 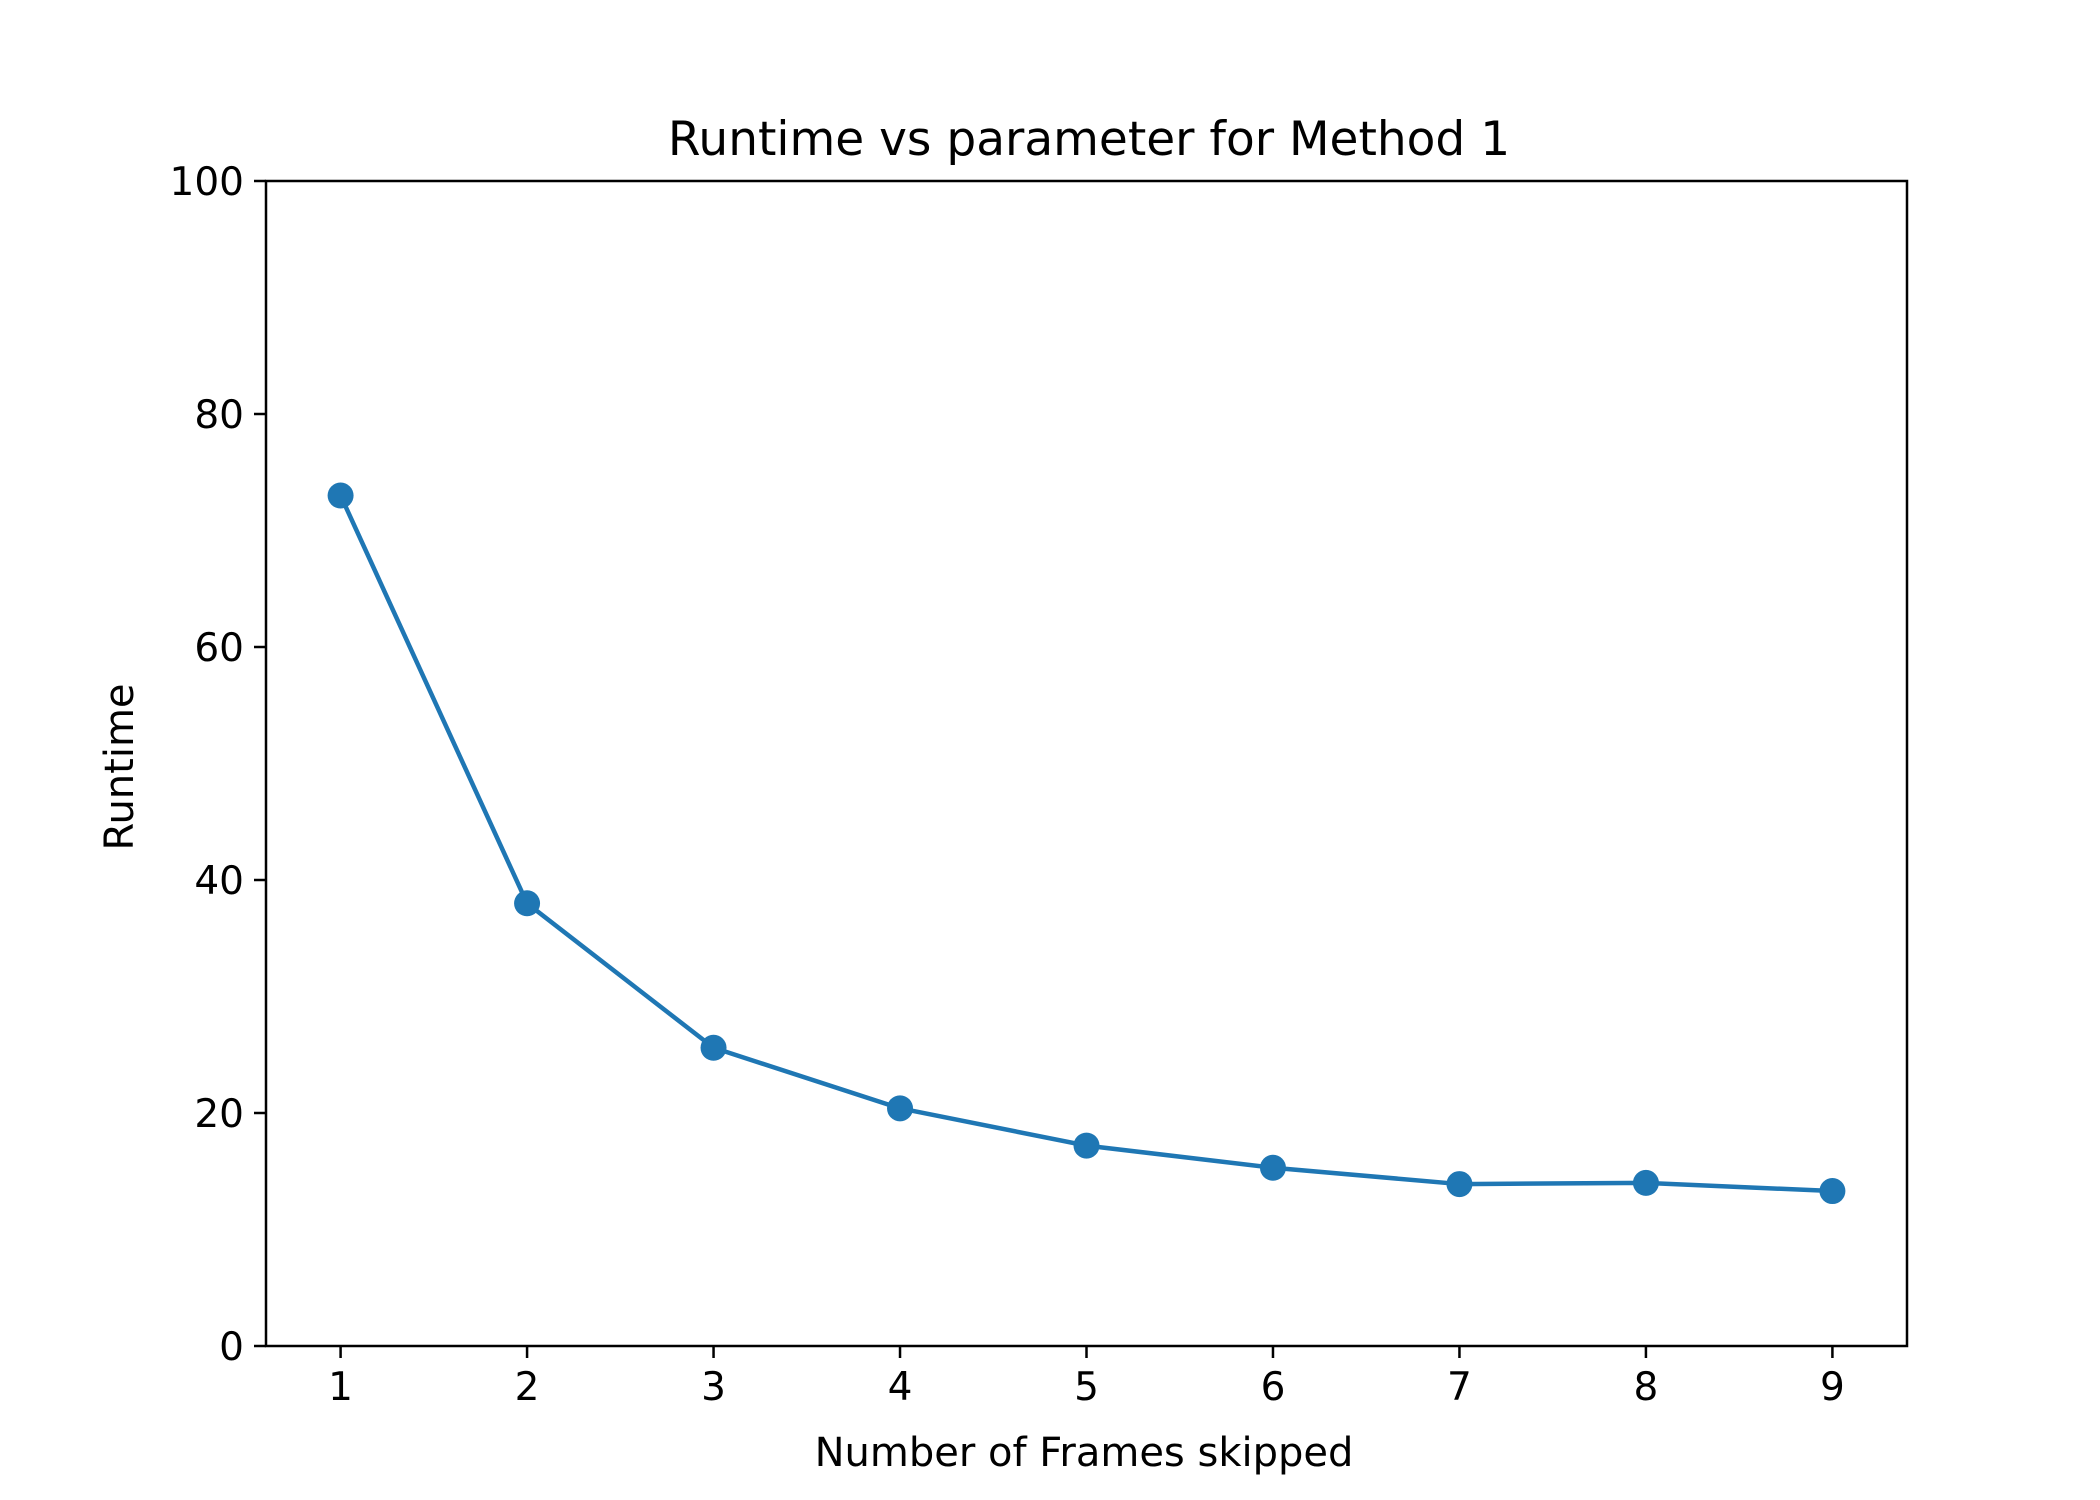 I want to click on x-tick-label: 2, so click(x=527, y=1387).